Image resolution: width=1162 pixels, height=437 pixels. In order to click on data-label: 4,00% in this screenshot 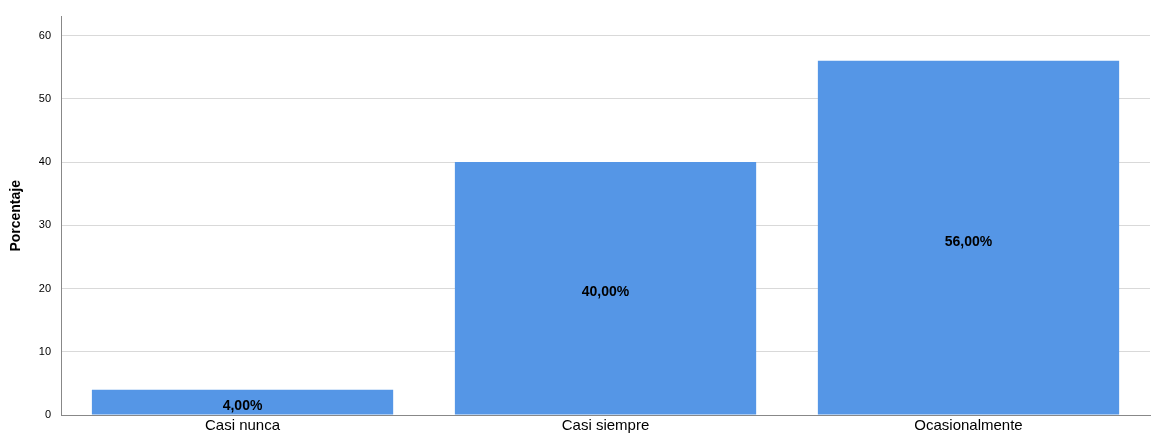, I will do `click(242, 404)`.